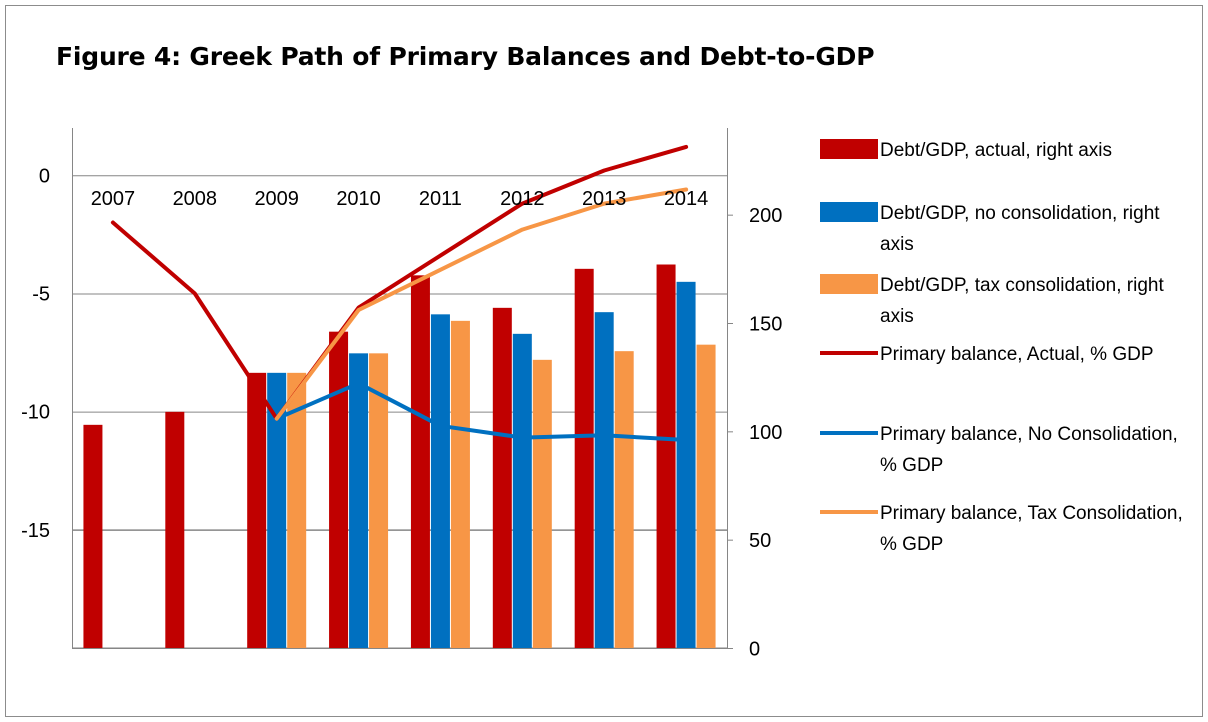 The image size is (1208, 722). What do you see at coordinates (440, 199) in the screenshot?
I see `category-label: 2011` at bounding box center [440, 199].